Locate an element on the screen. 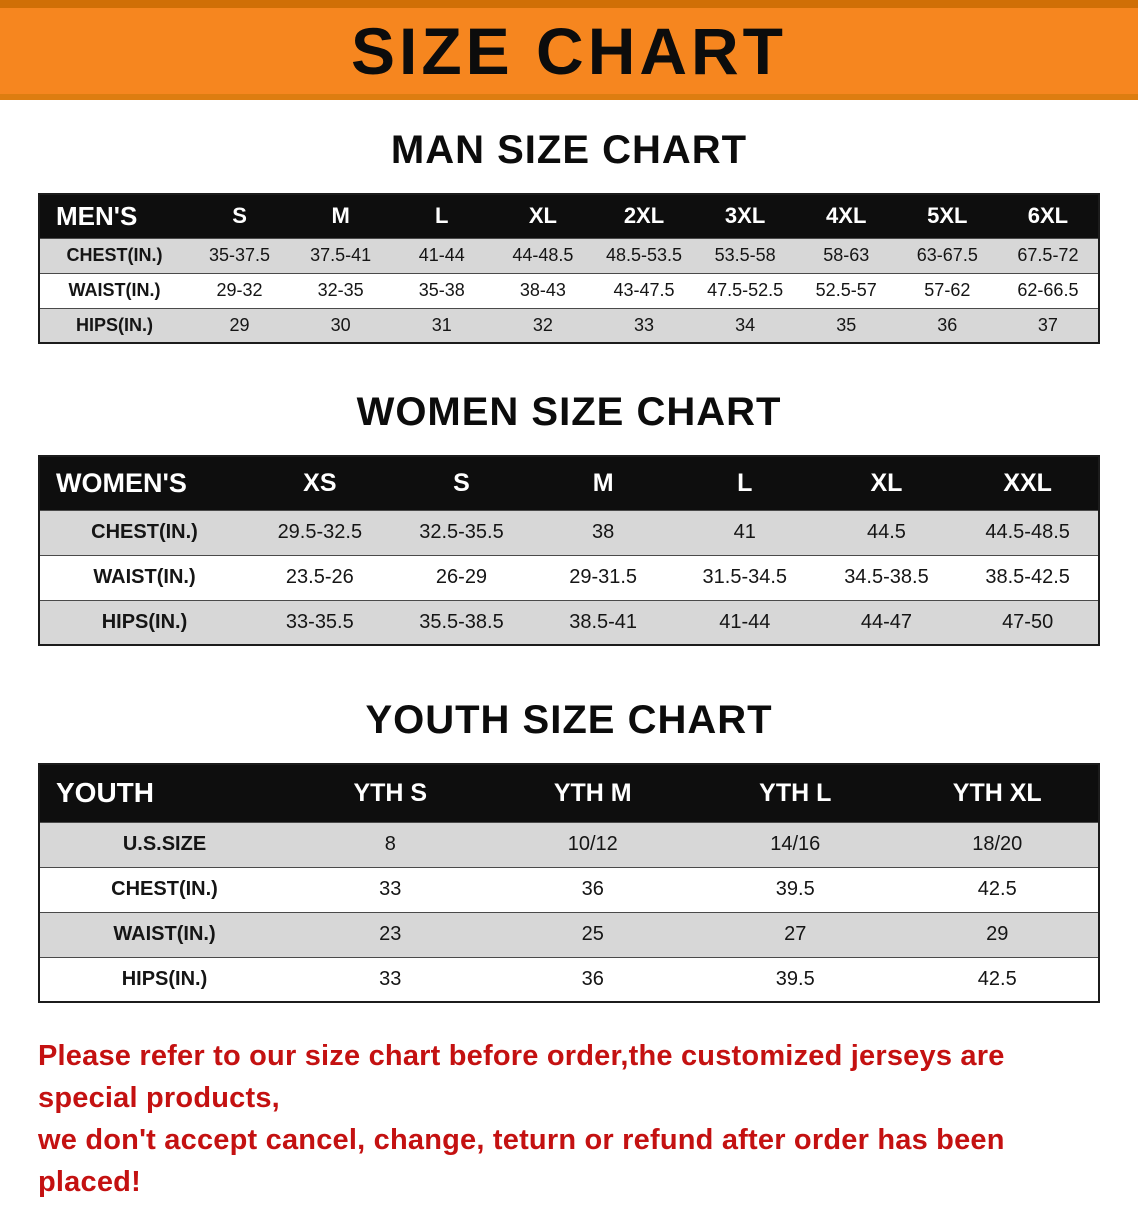 This screenshot has width=1138, height=1221. value-cell: 32 is located at coordinates (542, 324).